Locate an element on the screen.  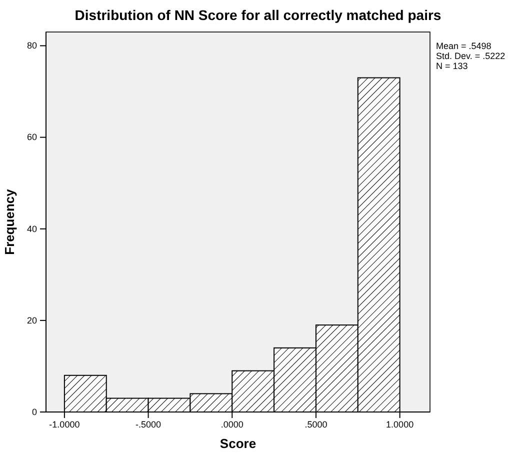
text: Mean = .5498 is located at coordinates (464, 46).